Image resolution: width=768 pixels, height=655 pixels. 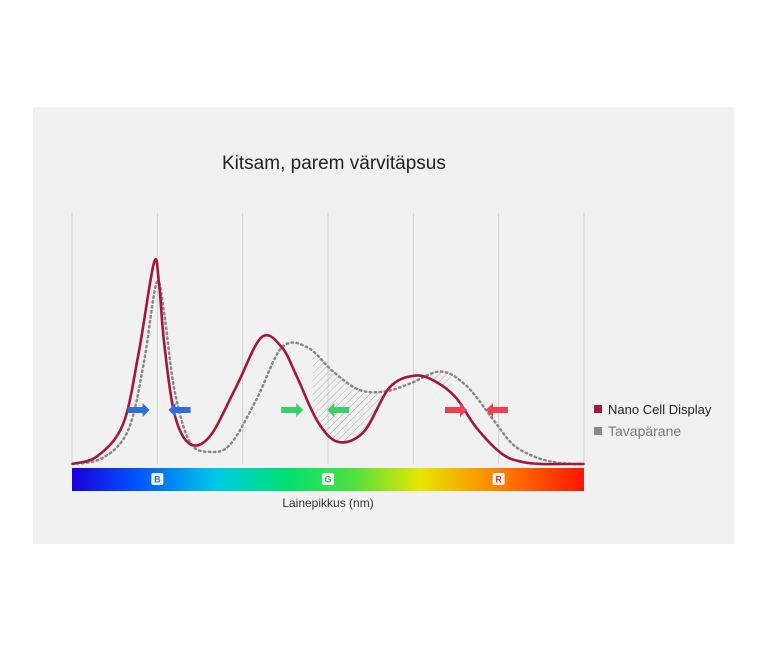 I want to click on legend: Nano Cell Display Tavapärane, so click(x=652, y=420).